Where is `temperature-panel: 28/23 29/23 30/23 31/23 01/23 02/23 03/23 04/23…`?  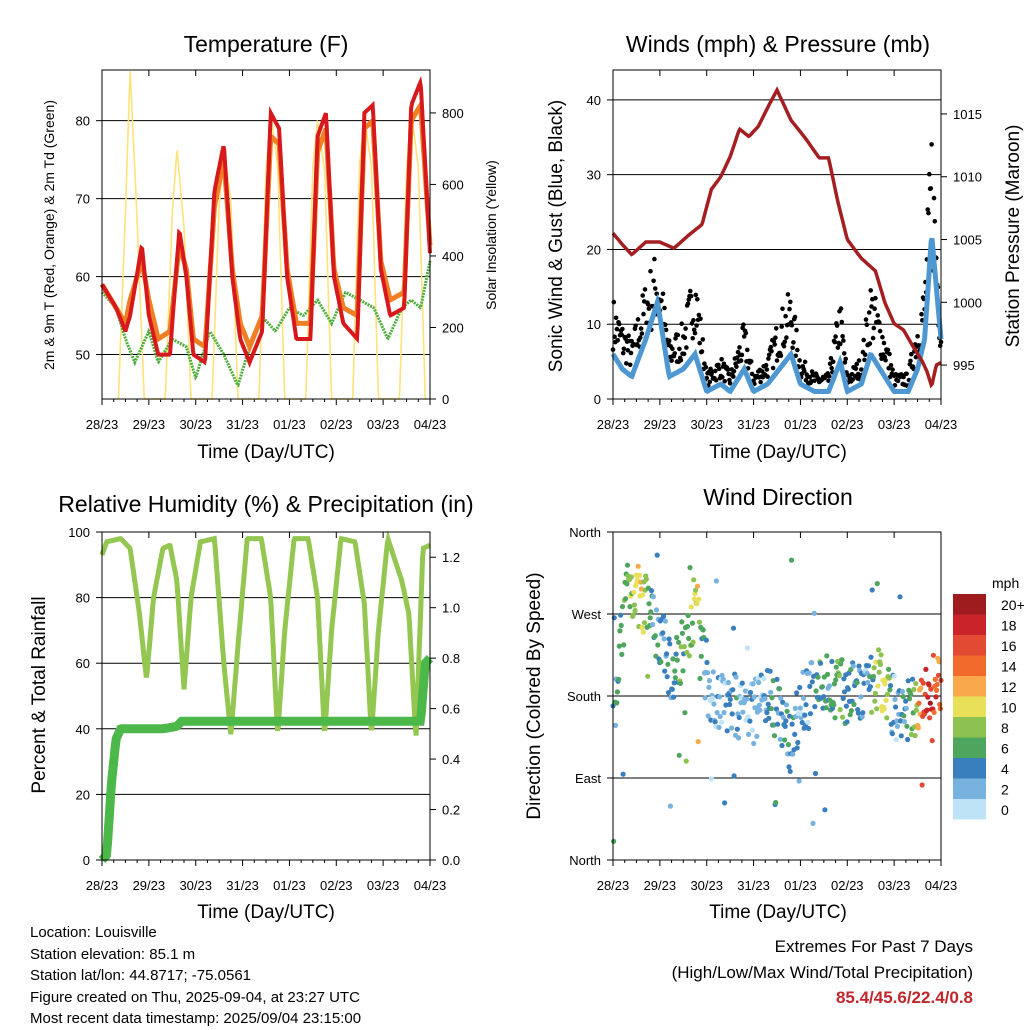 temperature-panel: 28/23 29/23 30/23 31/23 01/23 02/23 03/23 04/23… is located at coordinates (270, 250).